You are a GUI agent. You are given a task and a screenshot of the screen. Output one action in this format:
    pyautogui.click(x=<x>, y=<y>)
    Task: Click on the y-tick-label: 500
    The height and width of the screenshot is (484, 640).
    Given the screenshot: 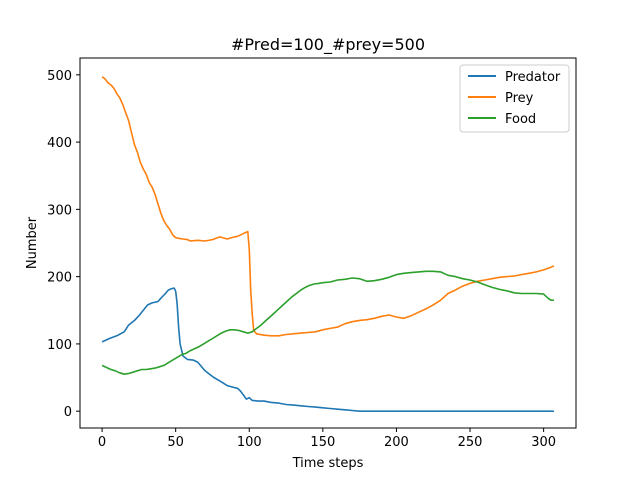 What is the action you would take?
    pyautogui.click(x=59, y=76)
    